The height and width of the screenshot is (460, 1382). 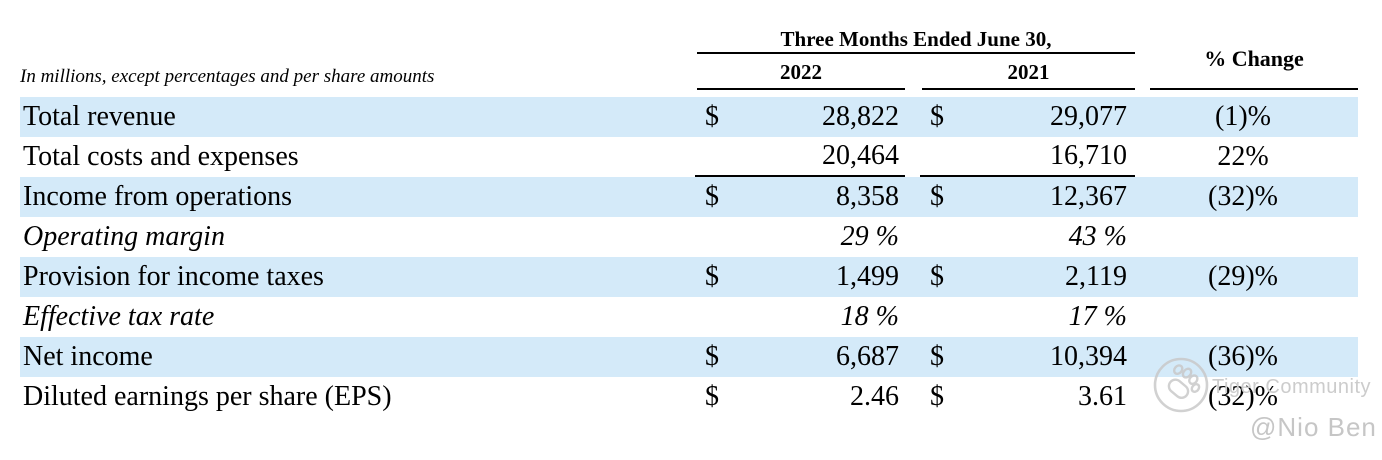 What do you see at coordinates (867, 356) in the screenshot?
I see `value-2022: 6,687` at bounding box center [867, 356].